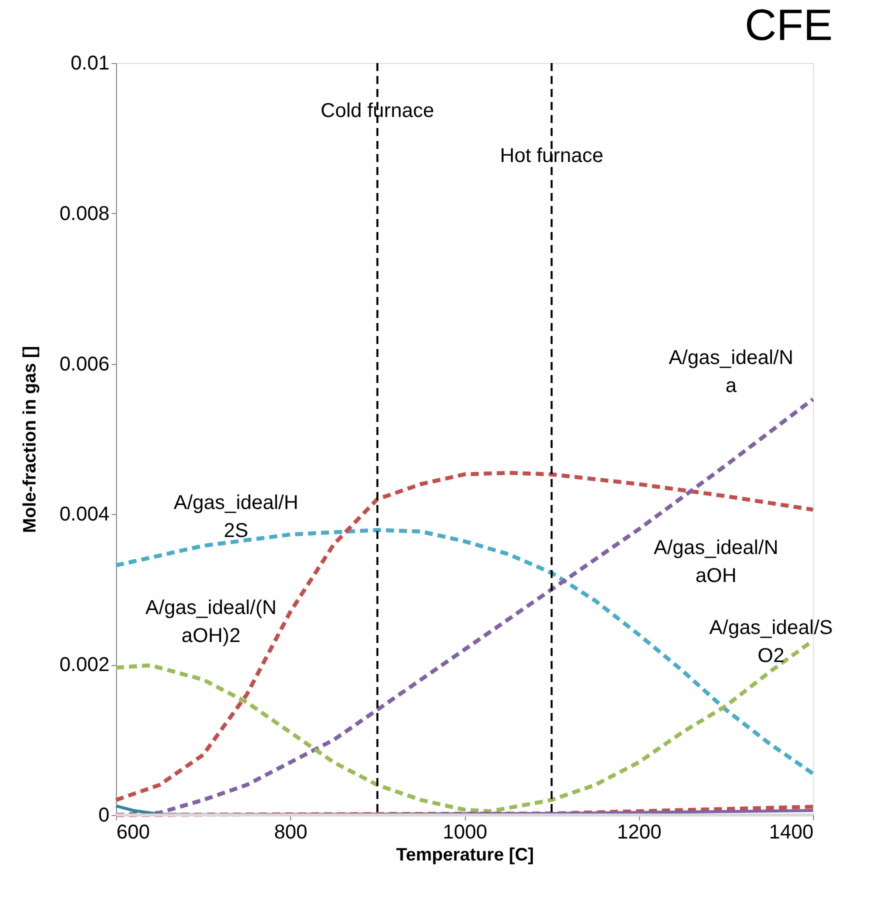  I want to click on line-series, so click(464, 810).